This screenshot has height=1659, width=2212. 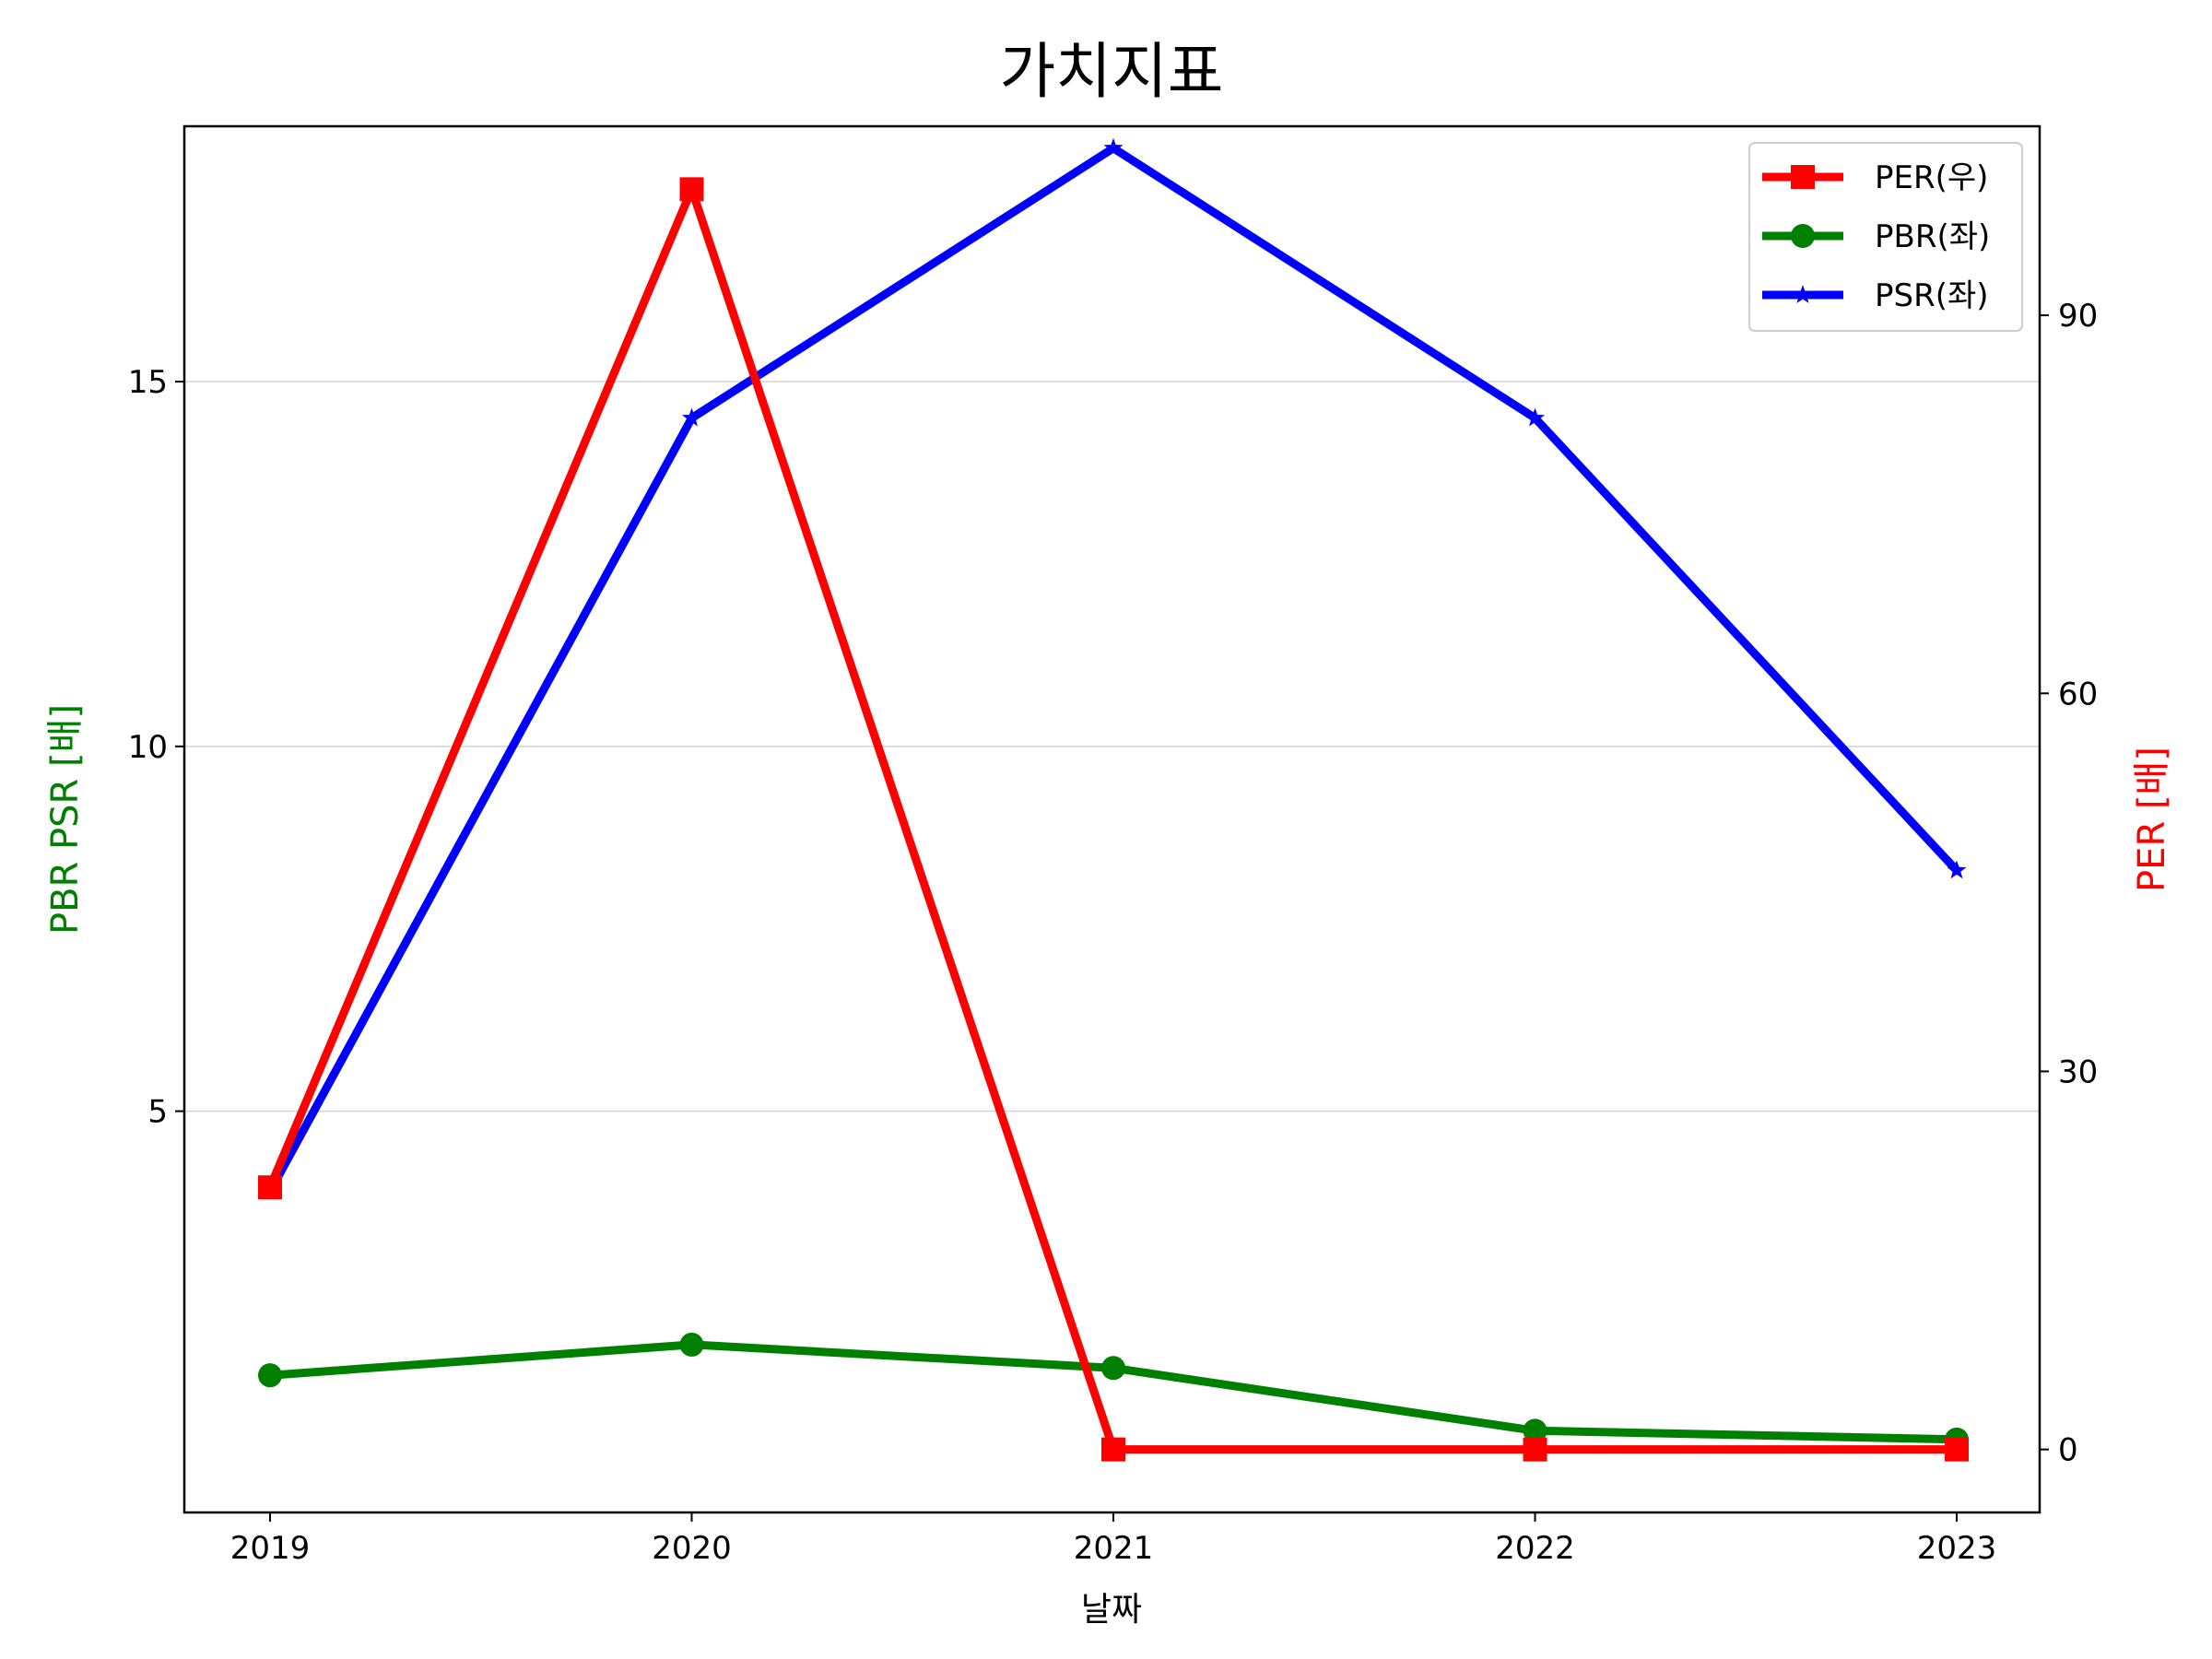 What do you see at coordinates (691, 417) in the screenshot?
I see `point-PSR(좌)-2020` at bounding box center [691, 417].